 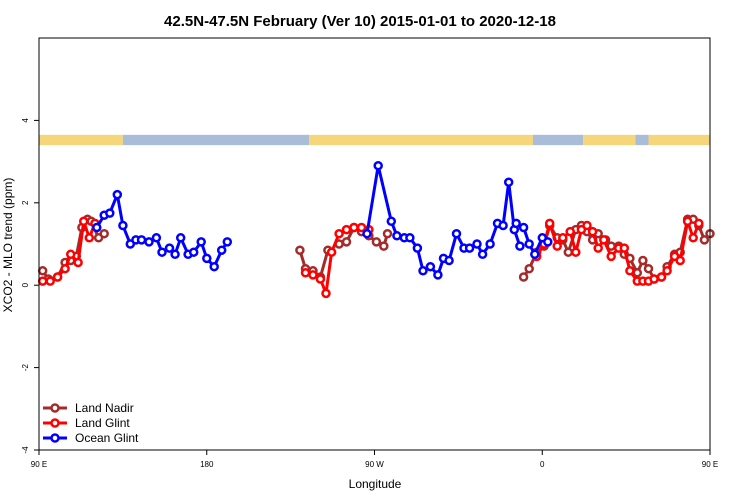 What do you see at coordinates (102, 423) in the screenshot?
I see `legend-land-glint-label: Land Glint` at bounding box center [102, 423].